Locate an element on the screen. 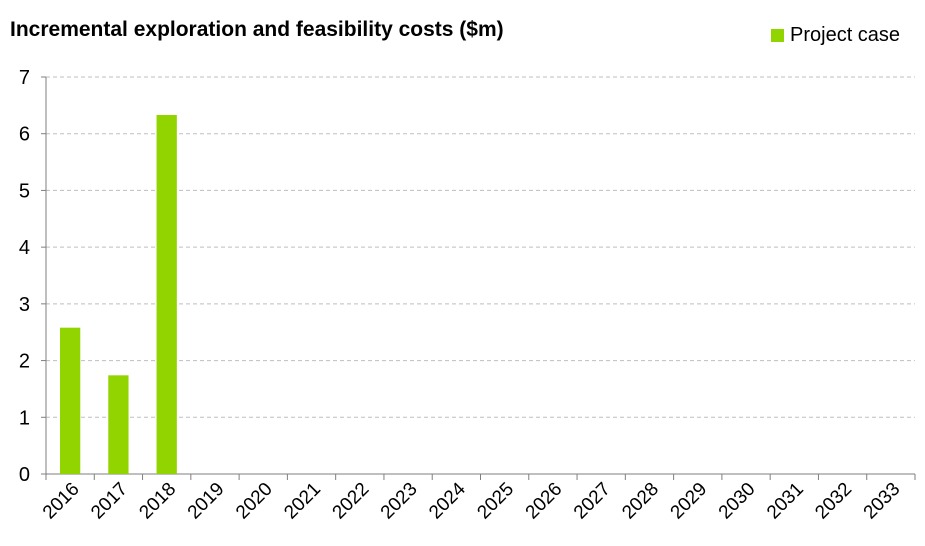 The image size is (925, 546). bar-2018 is located at coordinates (166, 294).